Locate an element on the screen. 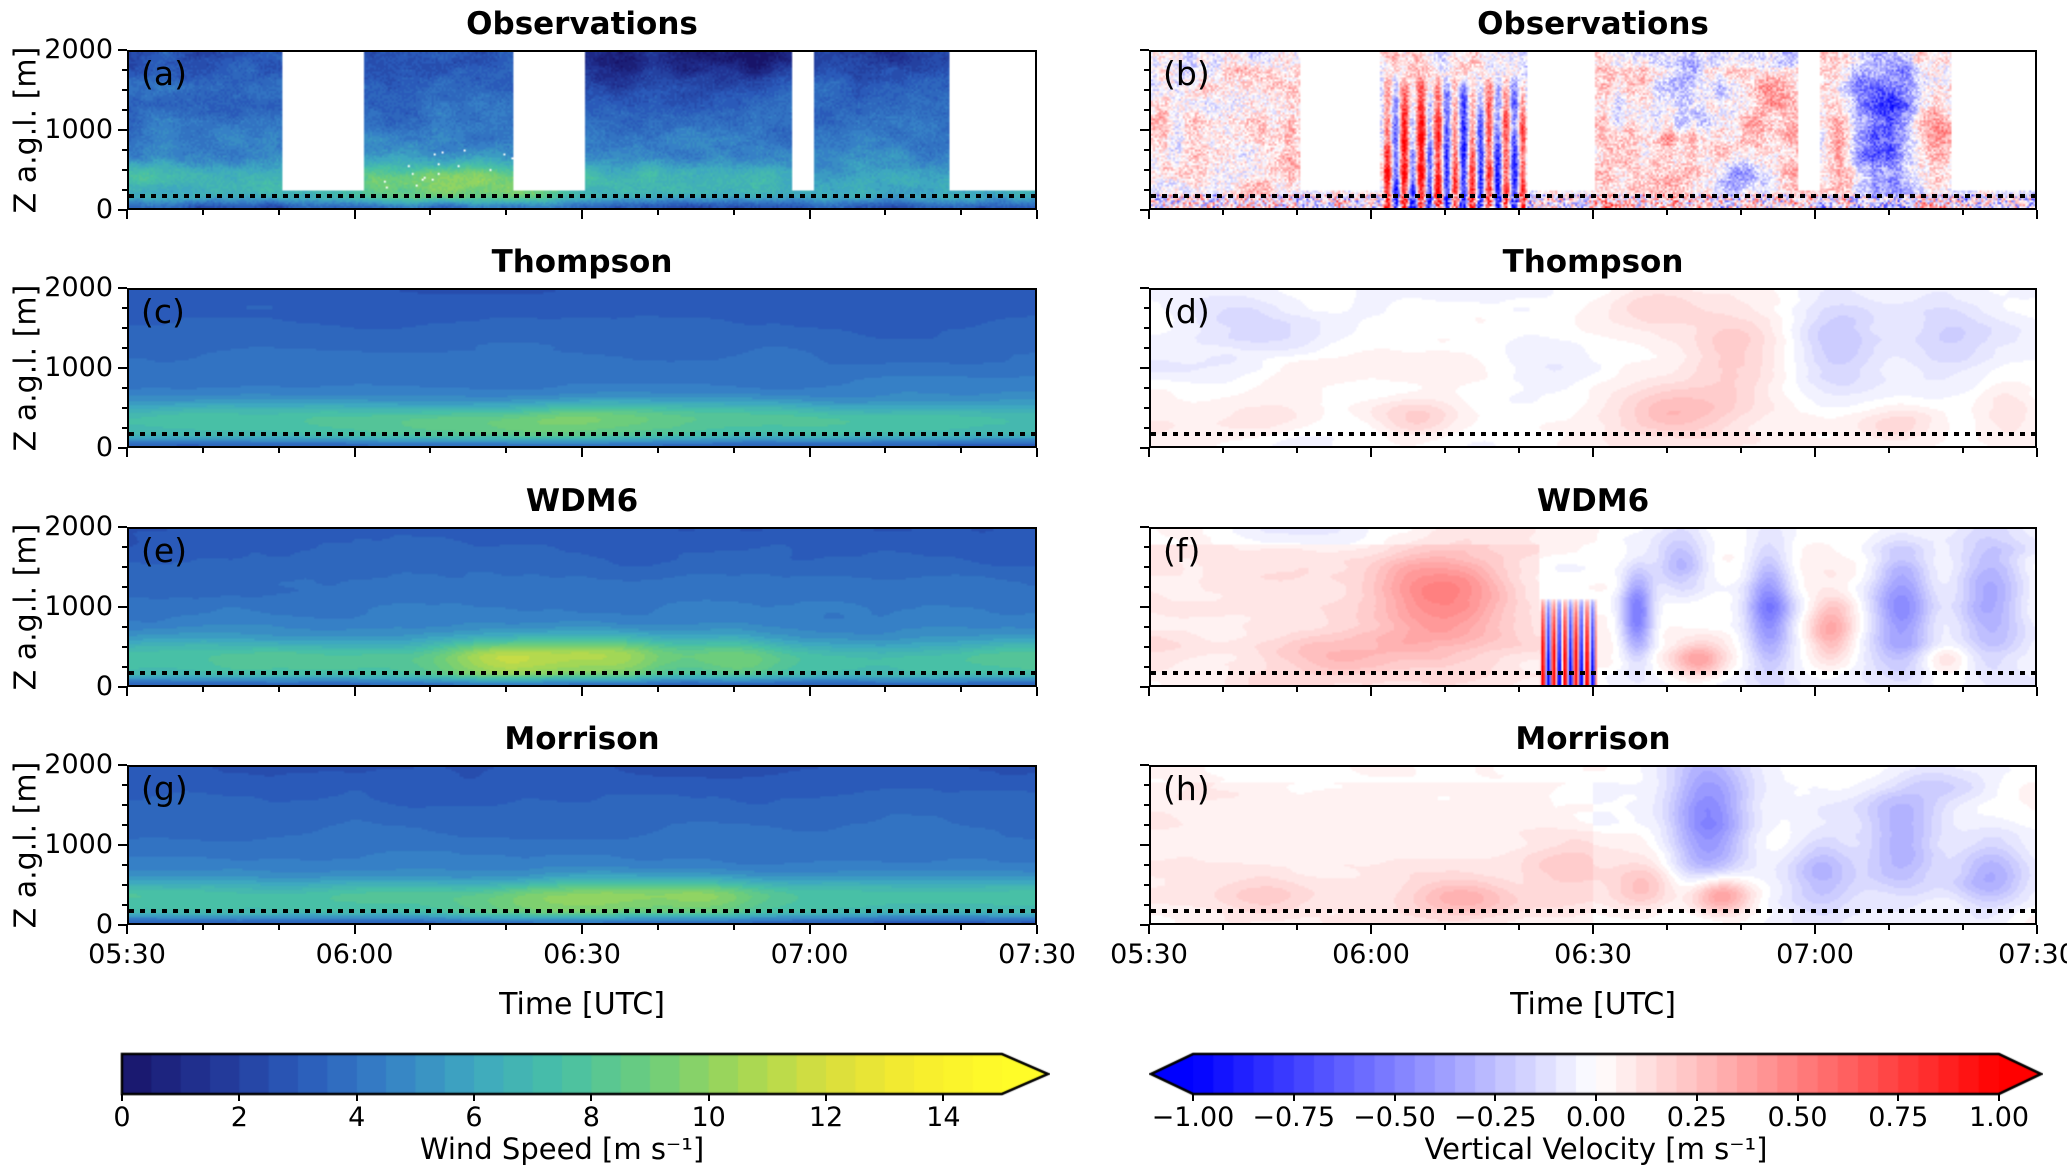  panel-letter-h: (h) is located at coordinates (1186, 788).